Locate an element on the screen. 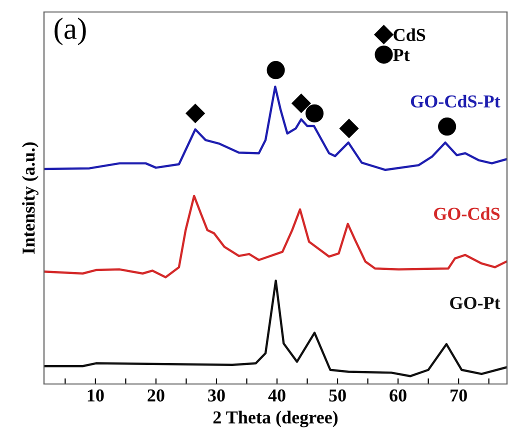  text: GO-CdS-Pt is located at coordinates (455, 101).